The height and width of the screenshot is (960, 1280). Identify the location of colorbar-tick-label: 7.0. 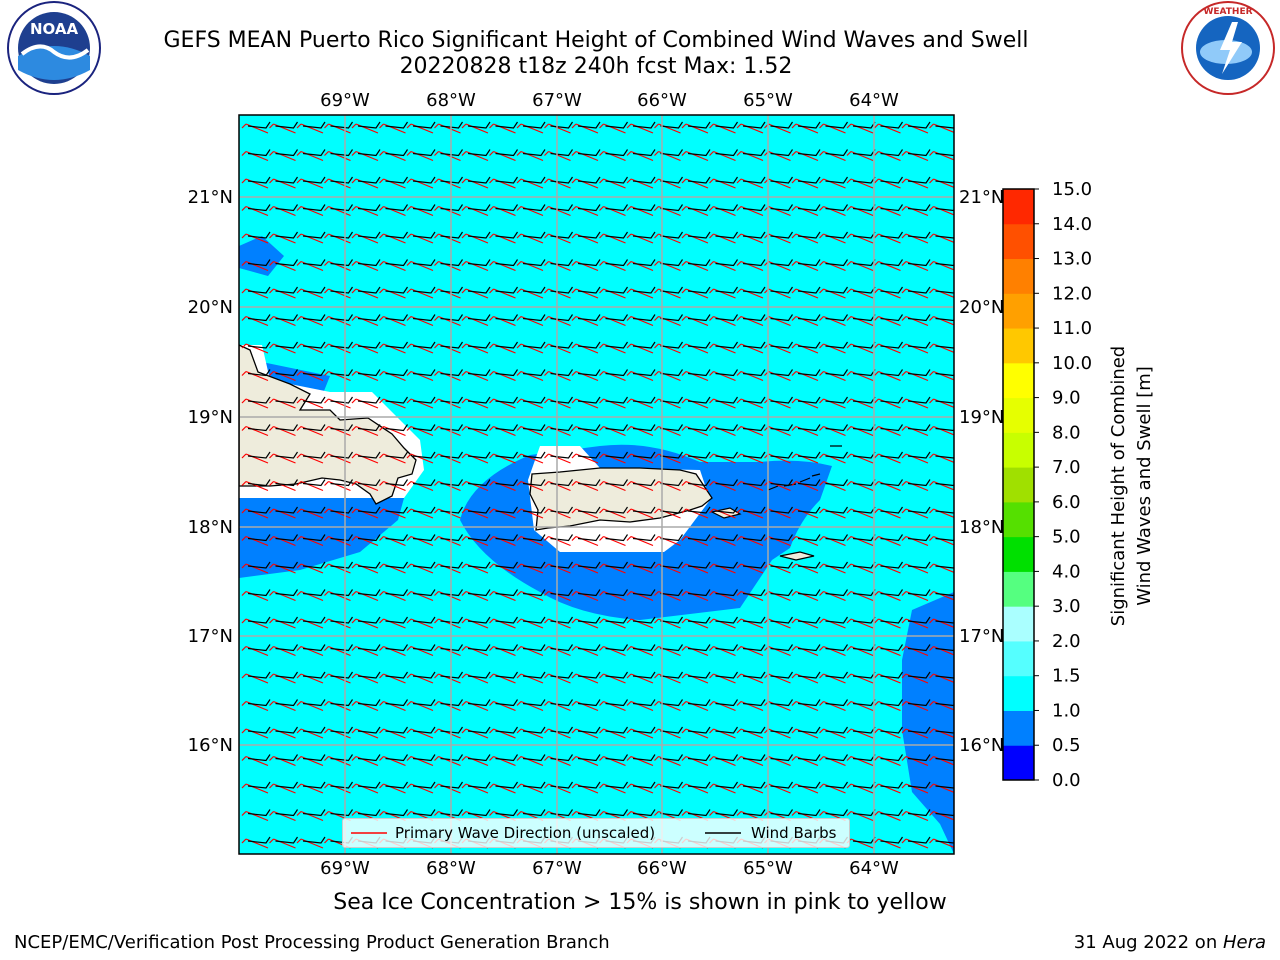
(1066, 467).